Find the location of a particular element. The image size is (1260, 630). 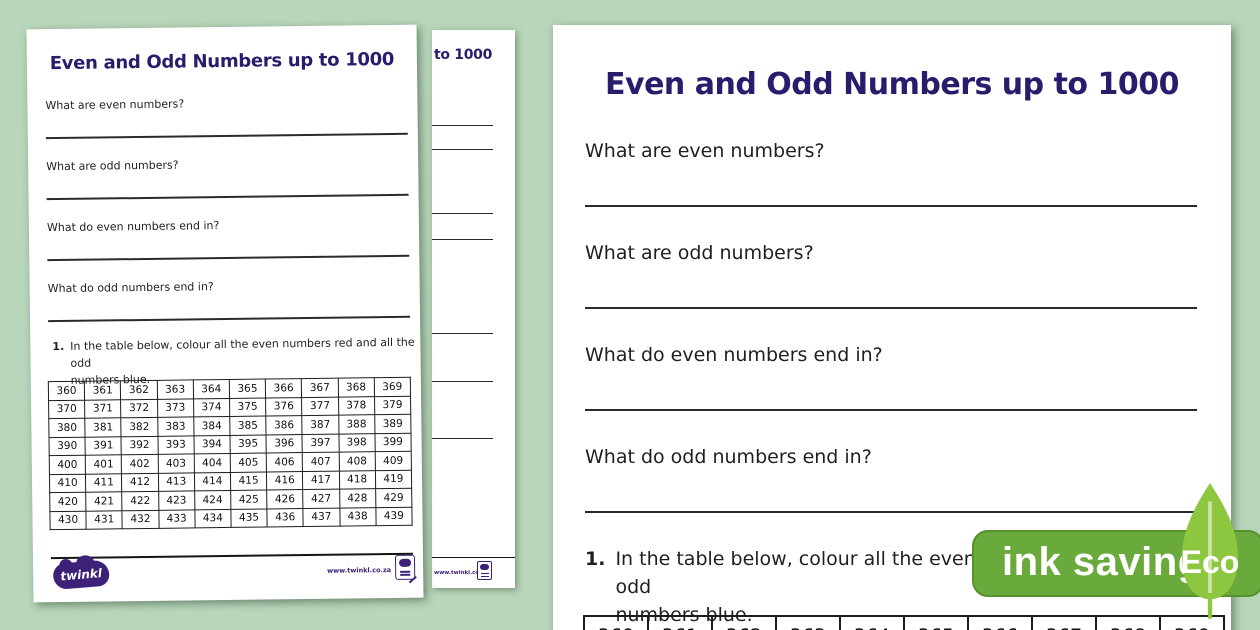

number-cell-374: 374 is located at coordinates (211, 407).